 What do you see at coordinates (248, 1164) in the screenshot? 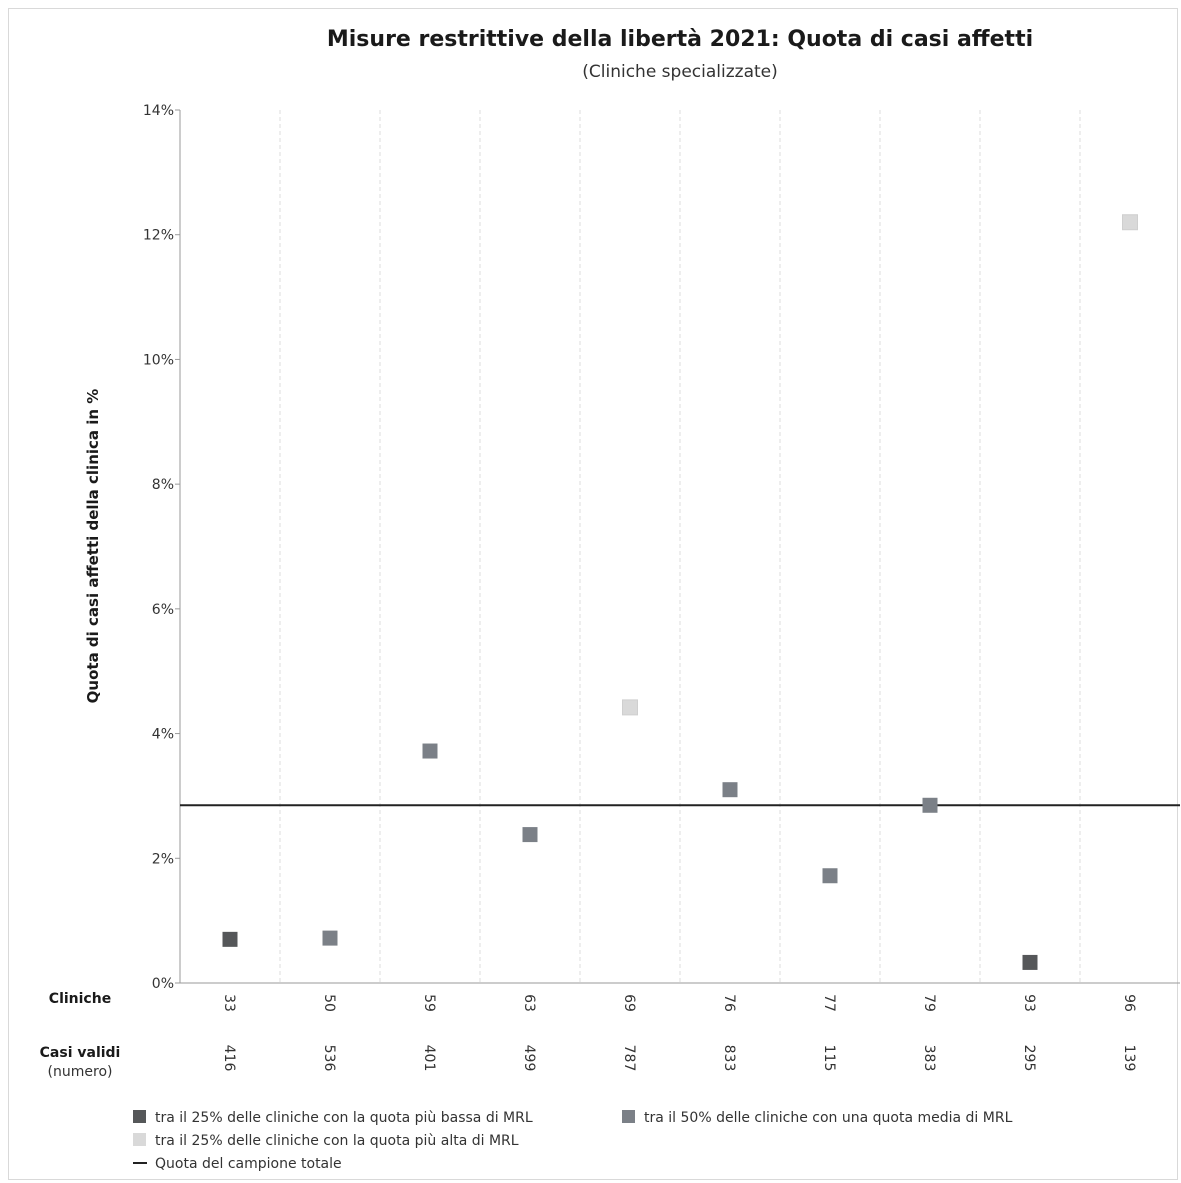
I see `legend-label: Quota del campione totale` at bounding box center [248, 1164].